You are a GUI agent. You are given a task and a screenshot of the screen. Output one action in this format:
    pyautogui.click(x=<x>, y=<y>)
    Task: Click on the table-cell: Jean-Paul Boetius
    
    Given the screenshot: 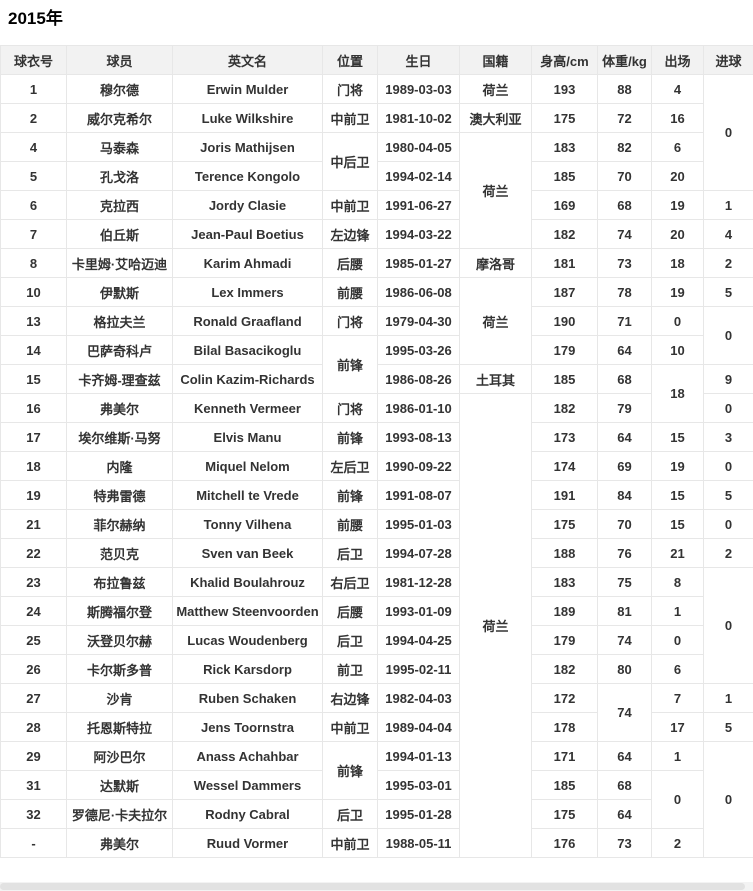 What is the action you would take?
    pyautogui.click(x=247, y=234)
    